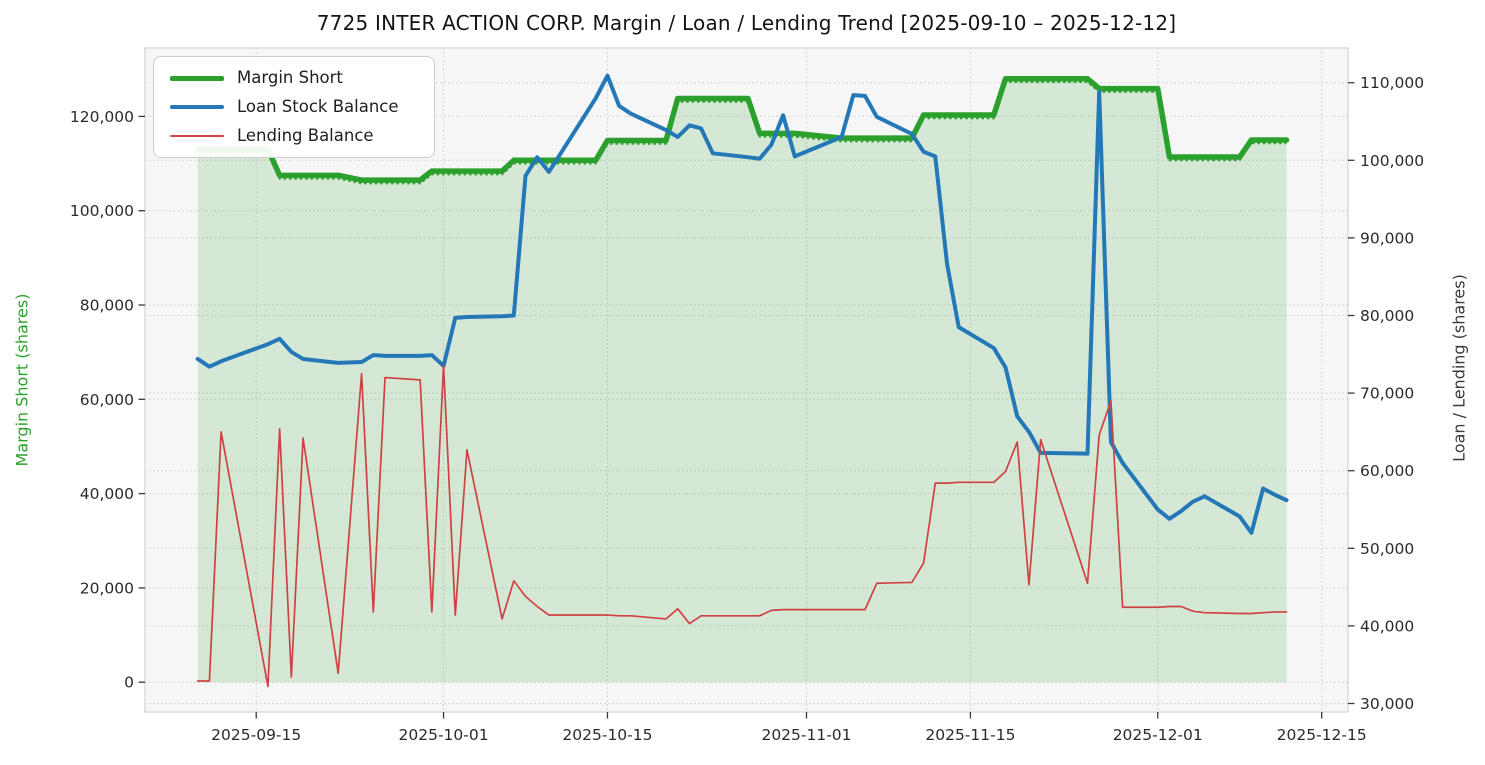  I want to click on right-axis-title: Loan / Lending (shares), so click(1459, 368).